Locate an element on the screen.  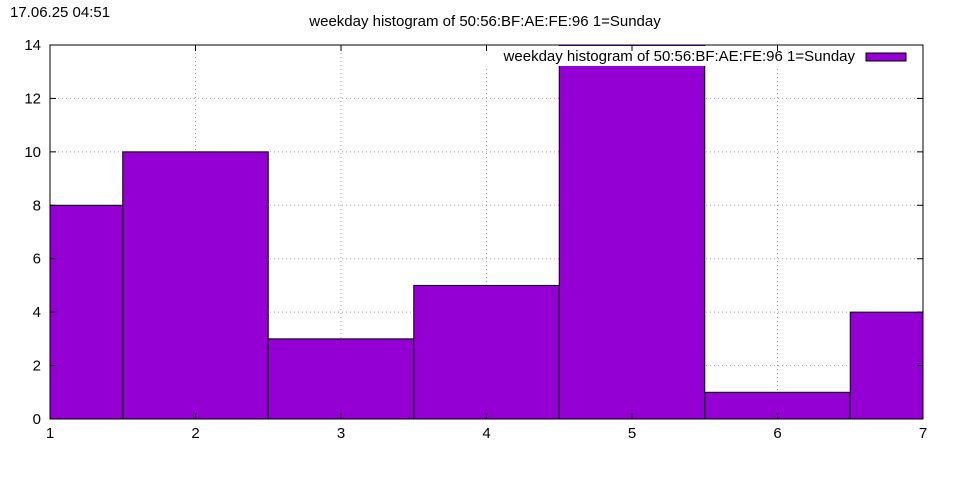
timestamp: 17.06.25 04:51 is located at coordinates (60, 12).